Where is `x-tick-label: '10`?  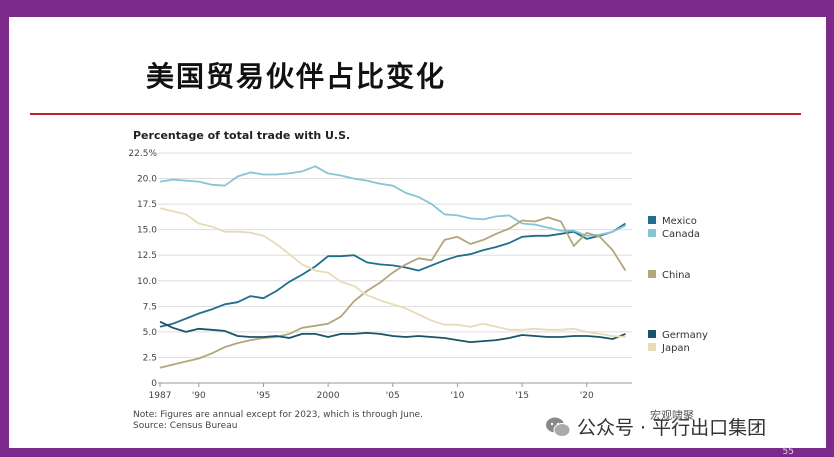
x-tick-label: '10 is located at coordinates (457, 396).